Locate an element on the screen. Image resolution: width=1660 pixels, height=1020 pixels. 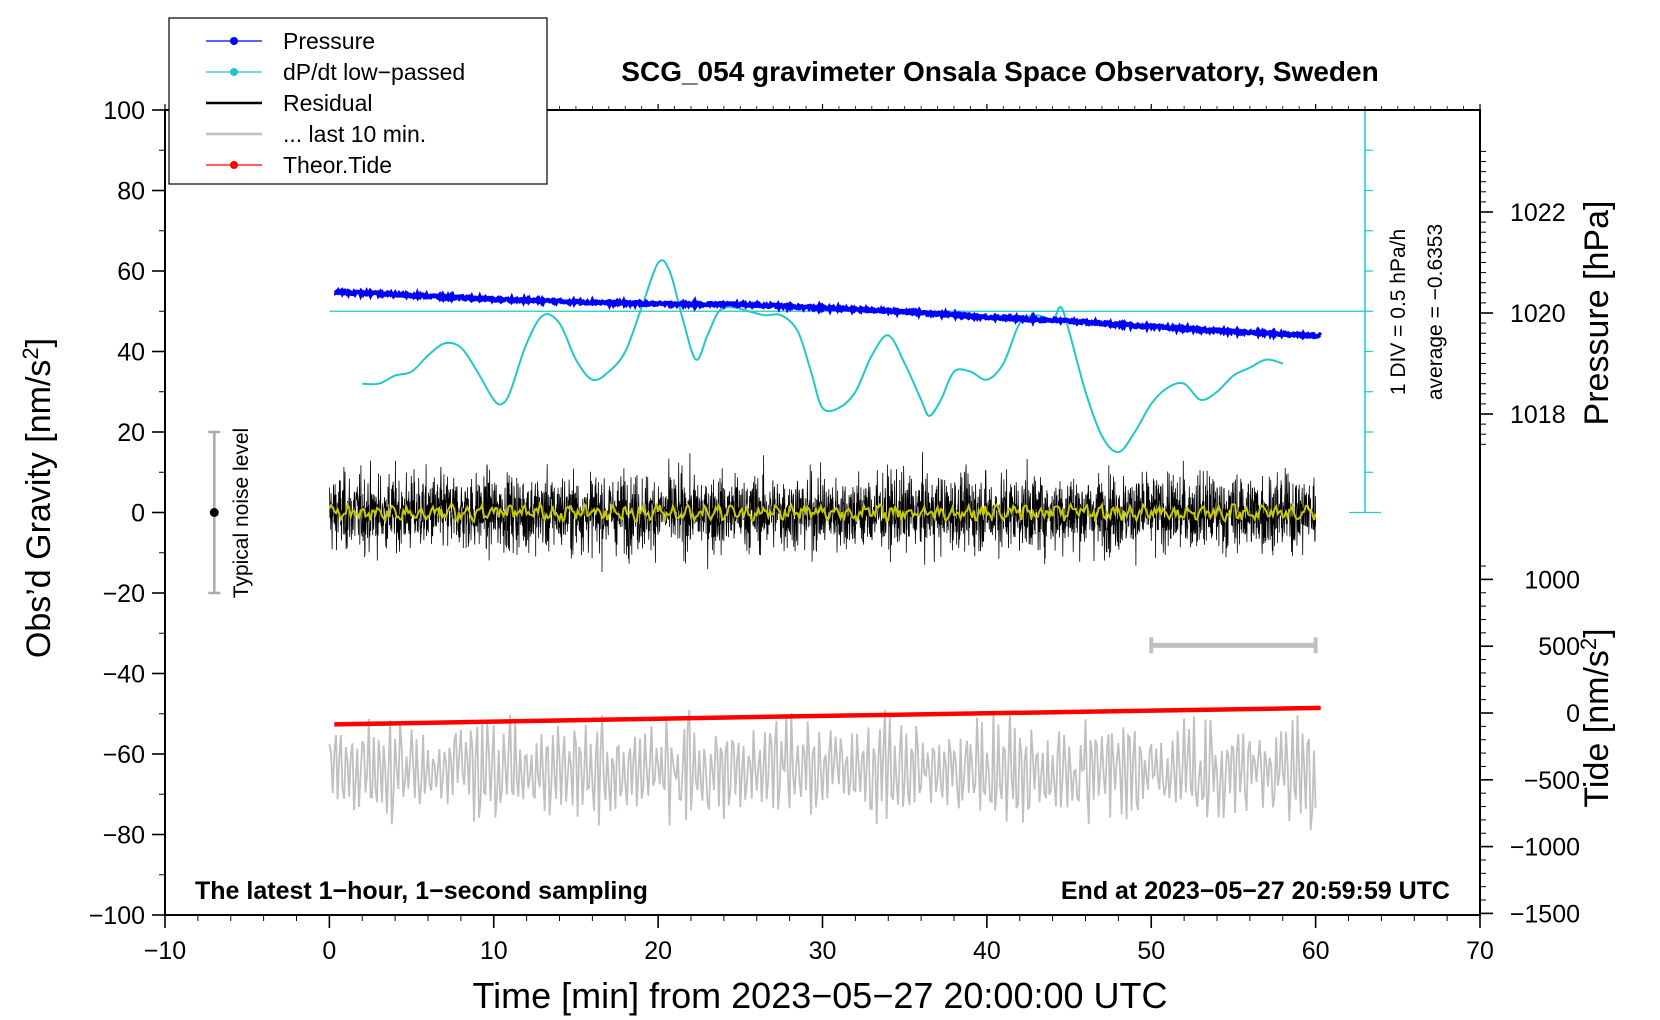
caption-latest-hour: The latest 1−hour, 1−second sampling is located at coordinates (421, 891).